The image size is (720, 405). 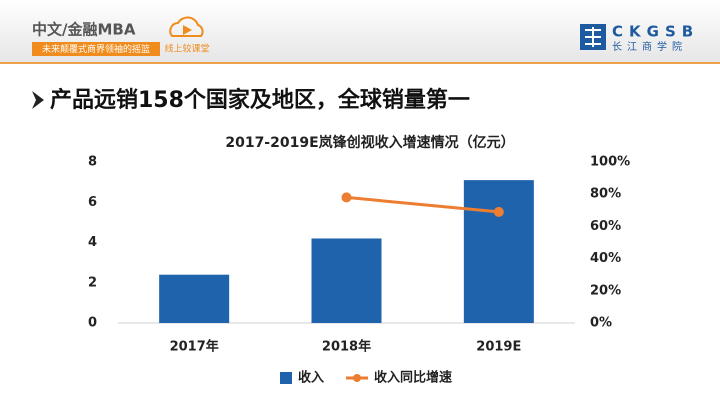 I want to click on heading: 产品远销158个国家及地区，全球销量第一, so click(x=260, y=100).